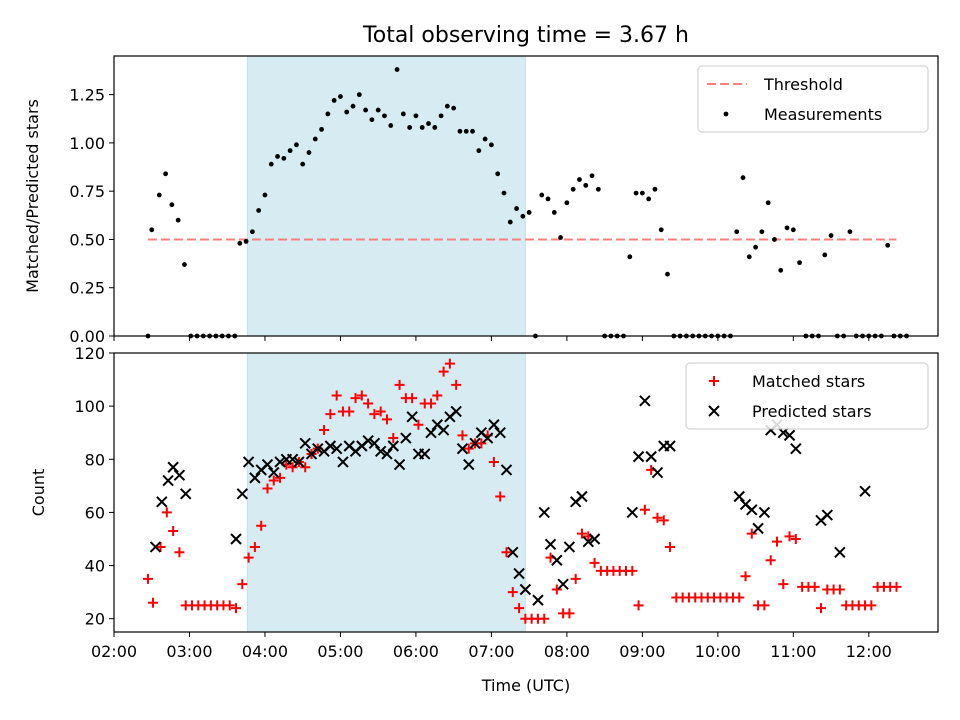  What do you see at coordinates (38, 493) in the screenshot?
I see `y-axis-label: Count` at bounding box center [38, 493].